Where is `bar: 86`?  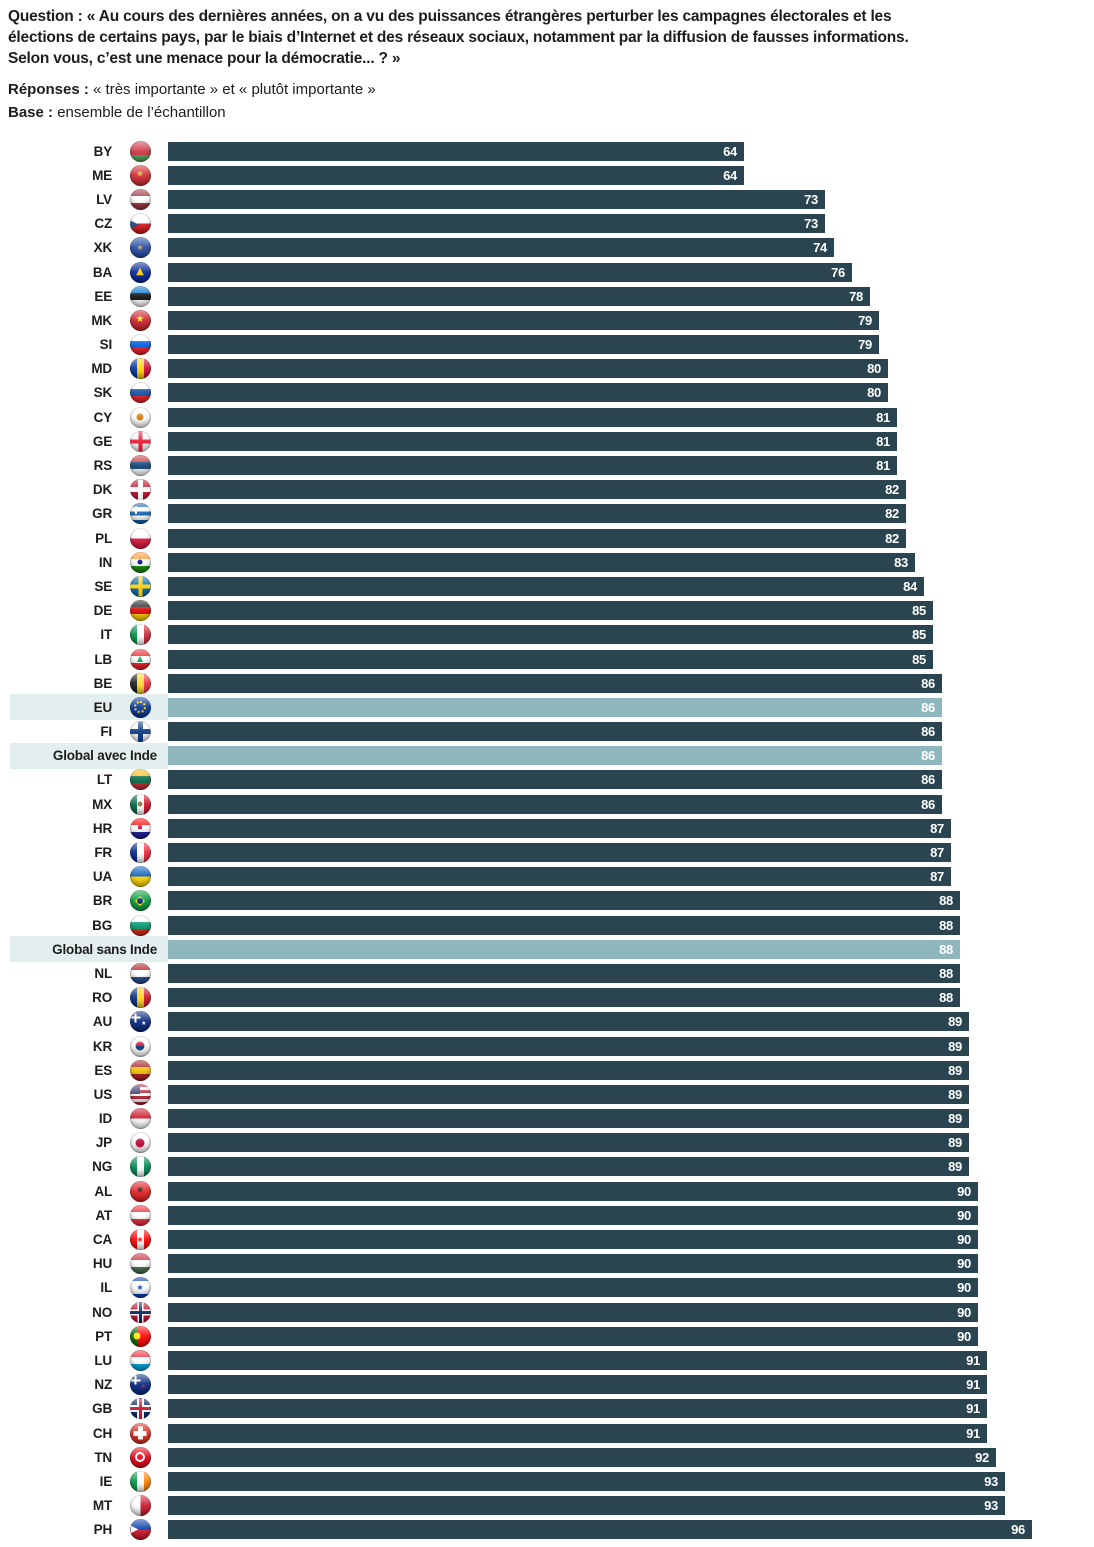
bar: 86 is located at coordinates (555, 756).